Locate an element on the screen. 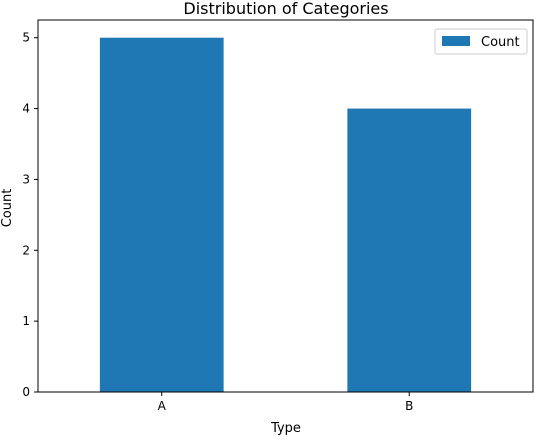 The height and width of the screenshot is (435, 534). legend-swatch is located at coordinates (456, 41).